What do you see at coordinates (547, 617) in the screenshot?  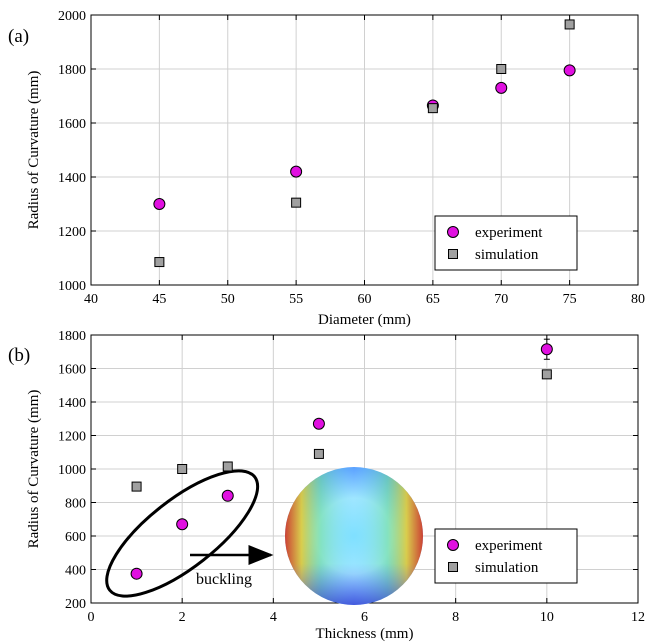 I see `x-tick-label: 10` at bounding box center [547, 617].